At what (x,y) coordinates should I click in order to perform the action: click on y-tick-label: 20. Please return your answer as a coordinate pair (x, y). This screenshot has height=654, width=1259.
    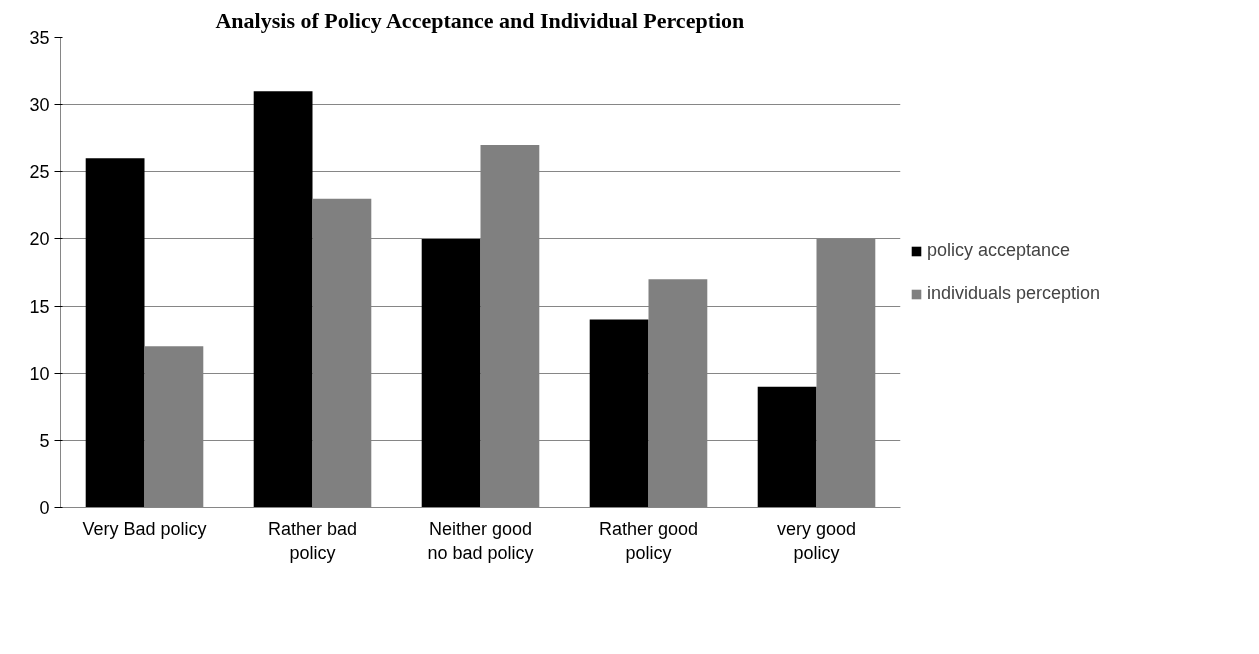
    Looking at the image, I should click on (39, 239).